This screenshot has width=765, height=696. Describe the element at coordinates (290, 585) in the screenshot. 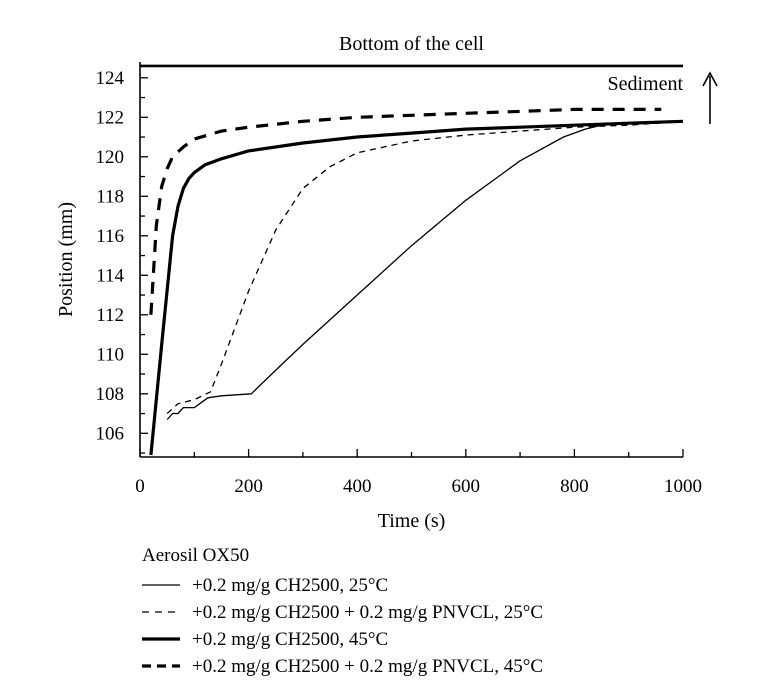

I see `legend-label-1: +0.2 mg/g CH2500, 25°C` at that location.